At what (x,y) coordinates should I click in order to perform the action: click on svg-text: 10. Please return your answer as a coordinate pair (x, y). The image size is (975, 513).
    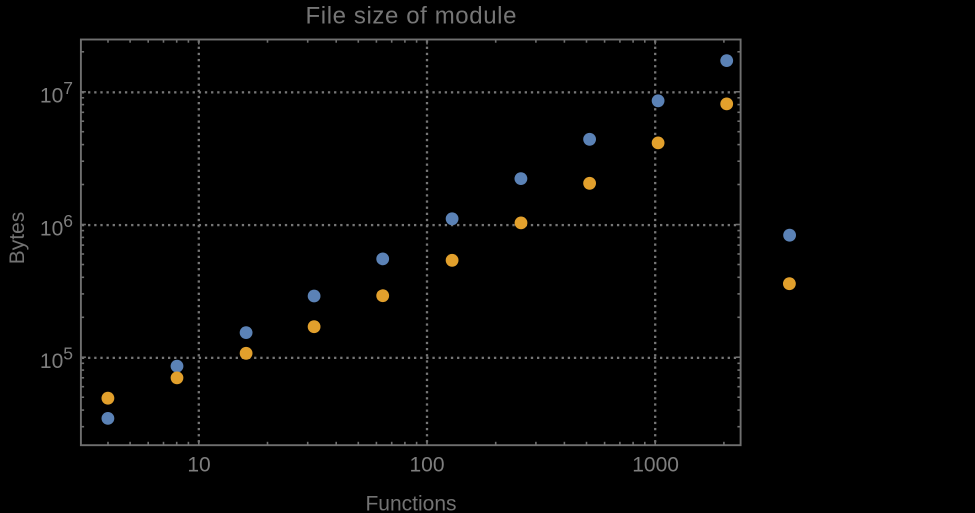
    Looking at the image, I should click on (198, 464).